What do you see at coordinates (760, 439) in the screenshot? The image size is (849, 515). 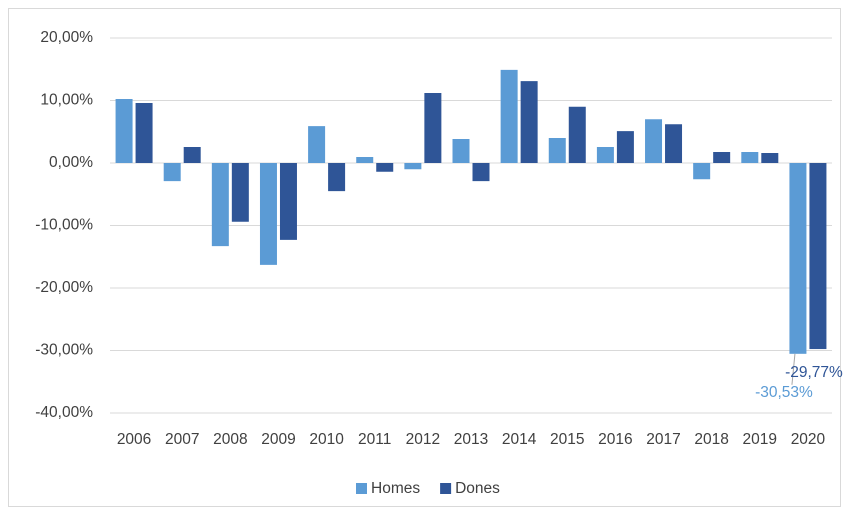 I see `x-tick-label: 2019` at bounding box center [760, 439].